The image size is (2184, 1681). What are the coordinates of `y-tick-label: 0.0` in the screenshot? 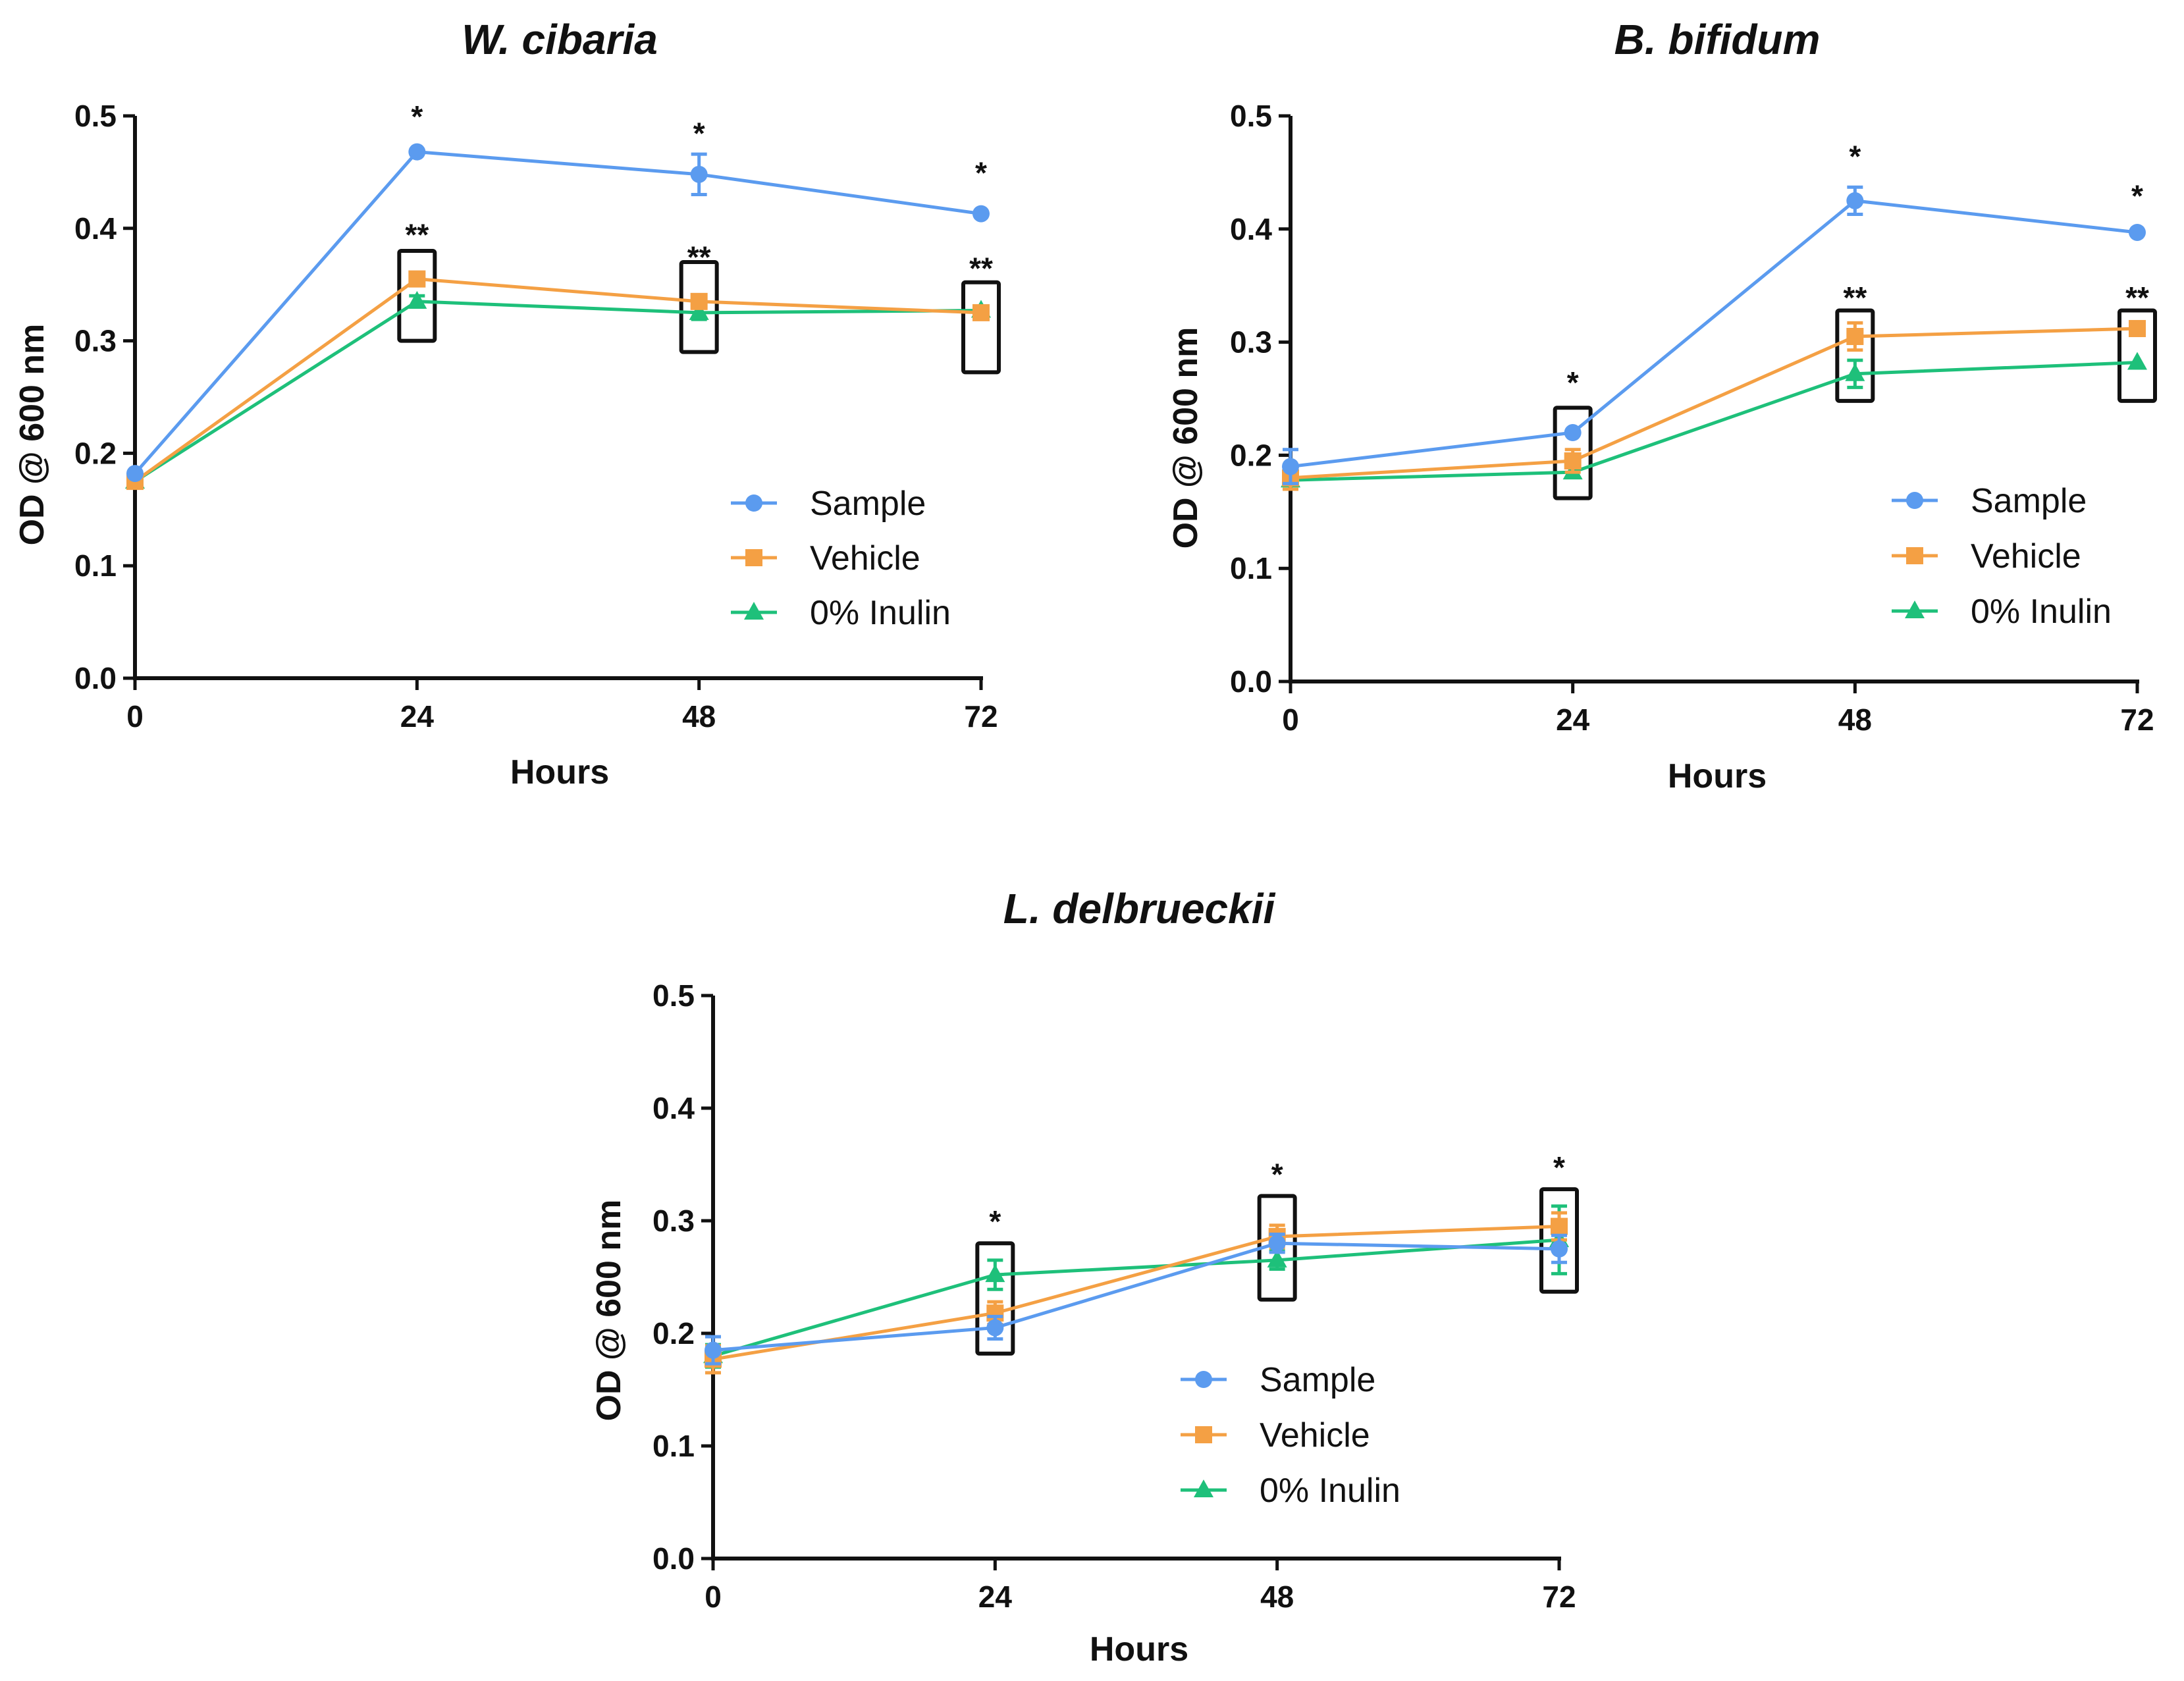 It's located at (674, 1558).